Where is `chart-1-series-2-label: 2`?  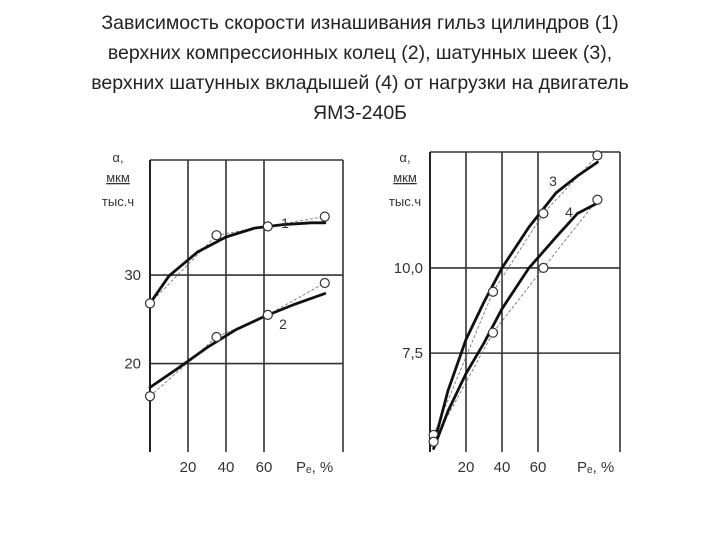
chart-1-series-2-label: 2 is located at coordinates (283, 324).